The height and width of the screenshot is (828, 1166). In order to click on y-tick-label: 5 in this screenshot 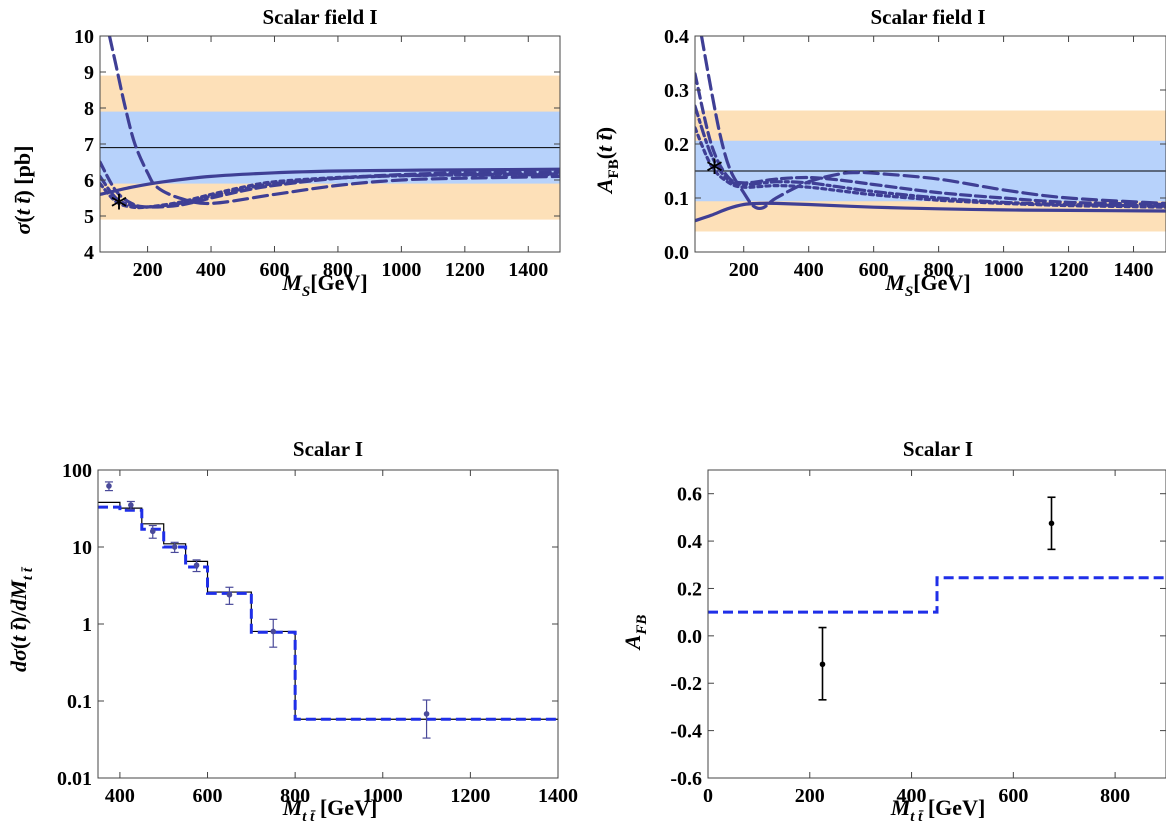, I will do `click(89, 217)`.